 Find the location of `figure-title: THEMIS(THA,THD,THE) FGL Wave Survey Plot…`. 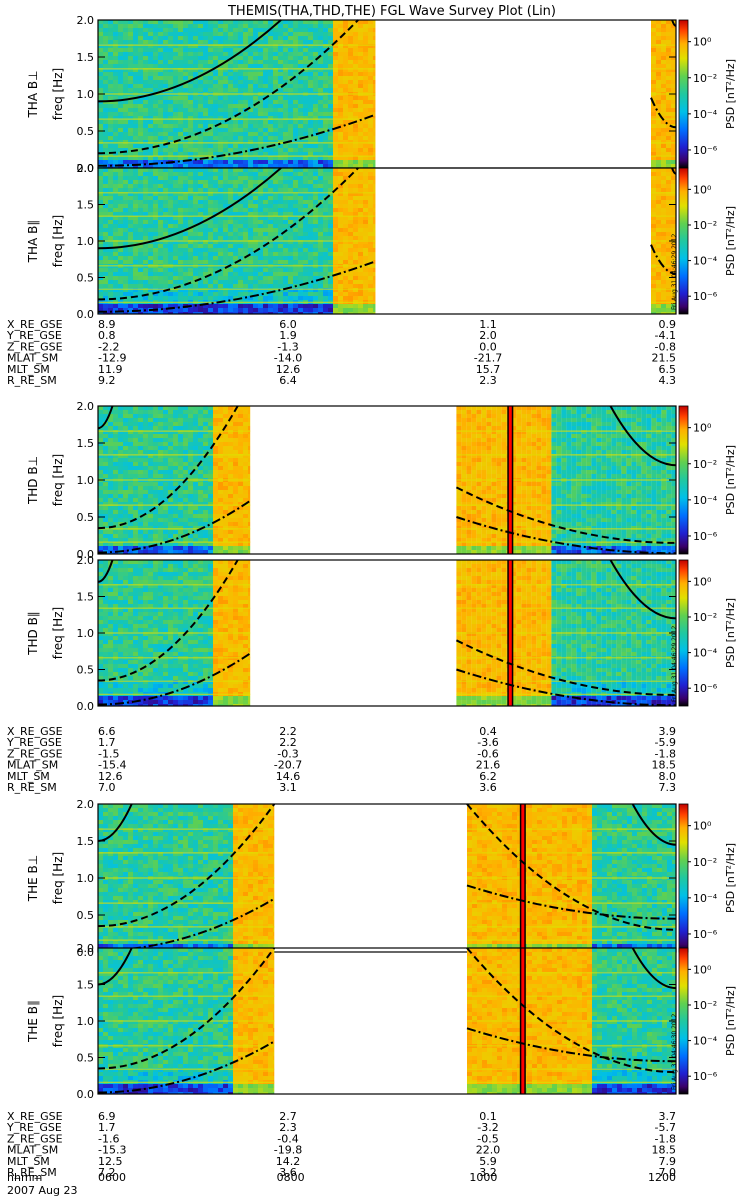

figure-title: THEMIS(THA,THD,THE) FGL Wave Survey Plot… is located at coordinates (391, 11).